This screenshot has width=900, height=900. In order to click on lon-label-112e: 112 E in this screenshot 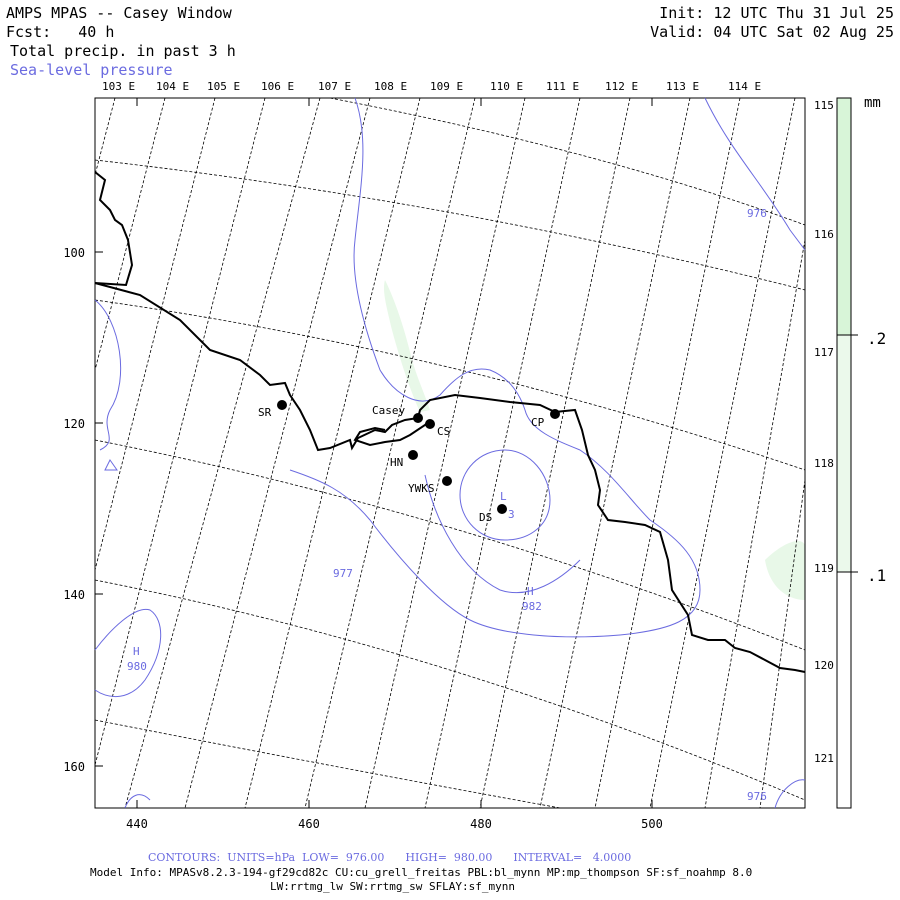, I will do `click(621, 86)`.